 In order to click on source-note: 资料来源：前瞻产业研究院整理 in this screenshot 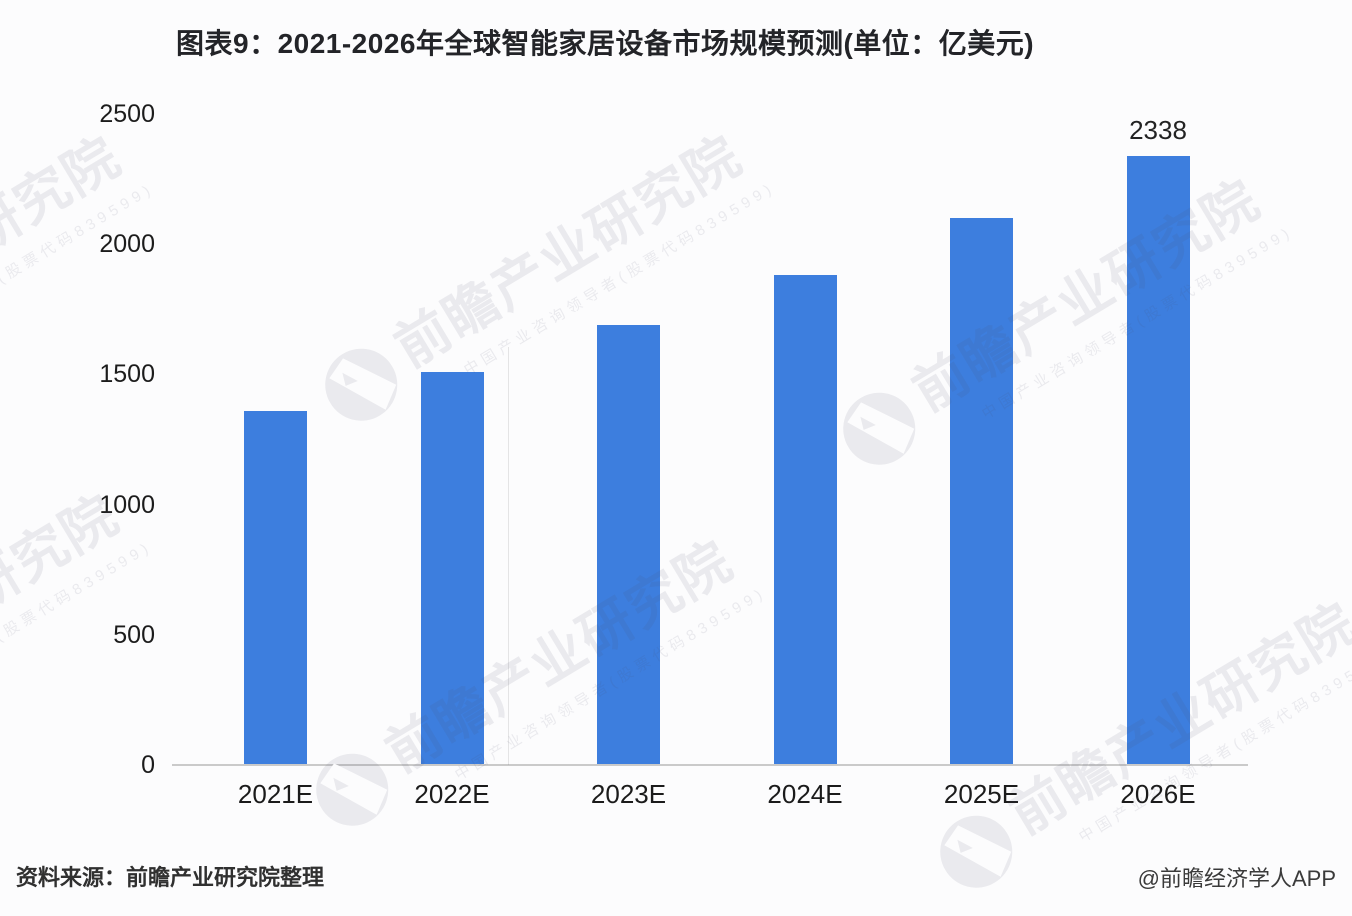, I will do `click(170, 877)`.